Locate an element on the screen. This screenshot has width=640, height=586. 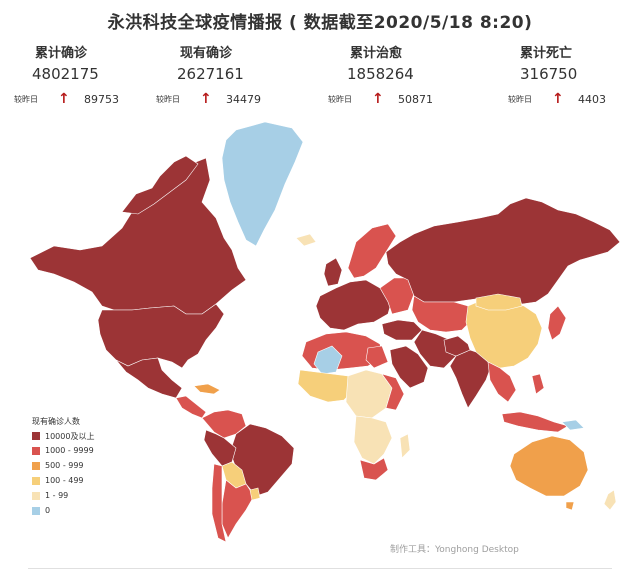
legend-item: 0 is located at coordinates (87, 512).